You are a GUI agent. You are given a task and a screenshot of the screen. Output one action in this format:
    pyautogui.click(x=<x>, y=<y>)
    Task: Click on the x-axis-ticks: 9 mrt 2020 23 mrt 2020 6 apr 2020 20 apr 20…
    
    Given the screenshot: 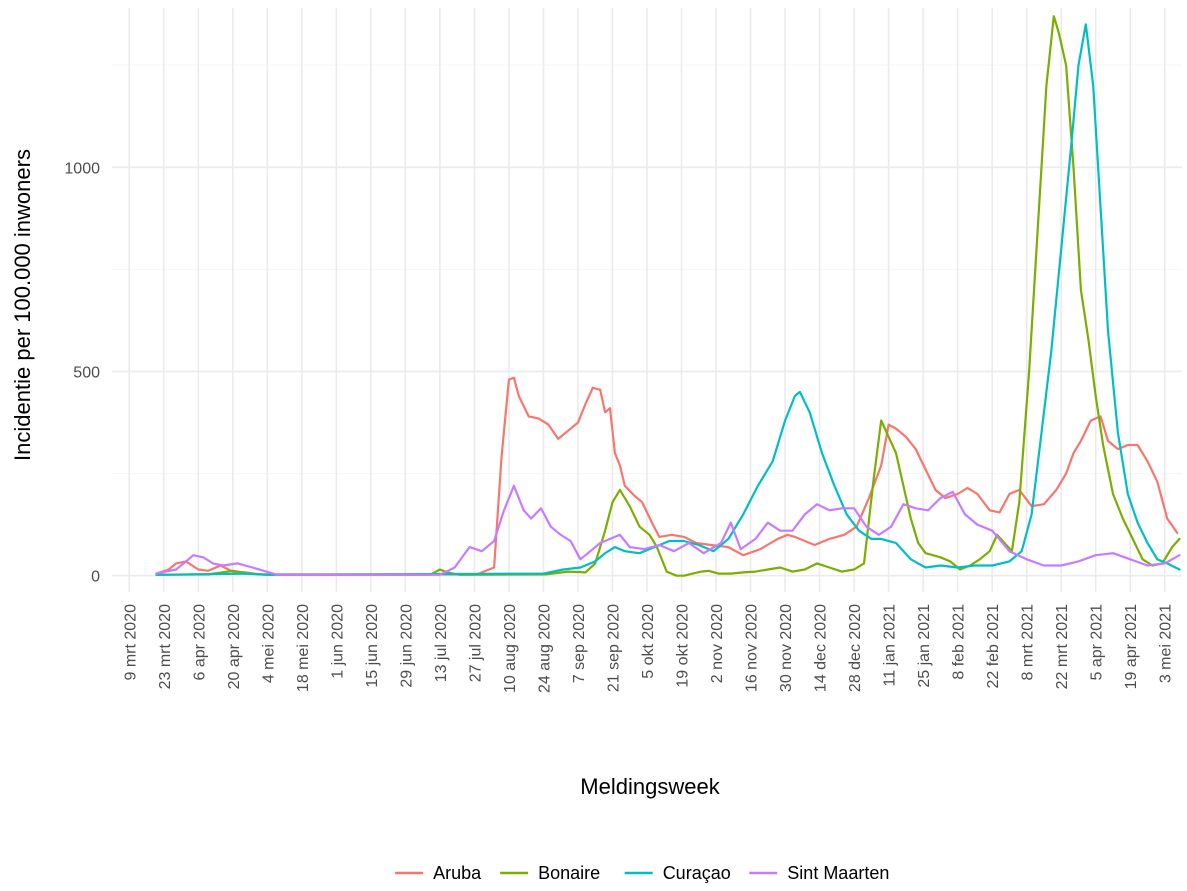 What is the action you would take?
    pyautogui.click(x=648, y=648)
    